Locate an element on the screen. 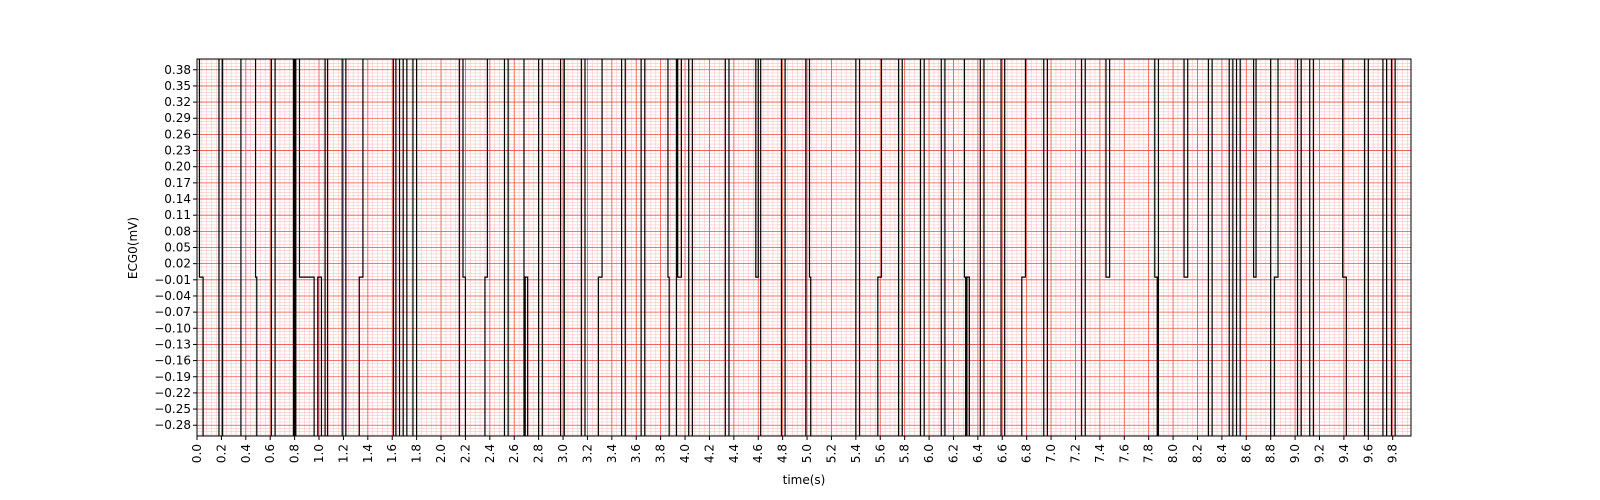 The height and width of the screenshot is (500, 1600). x-tick-label: 0.6 is located at coordinates (270, 453).